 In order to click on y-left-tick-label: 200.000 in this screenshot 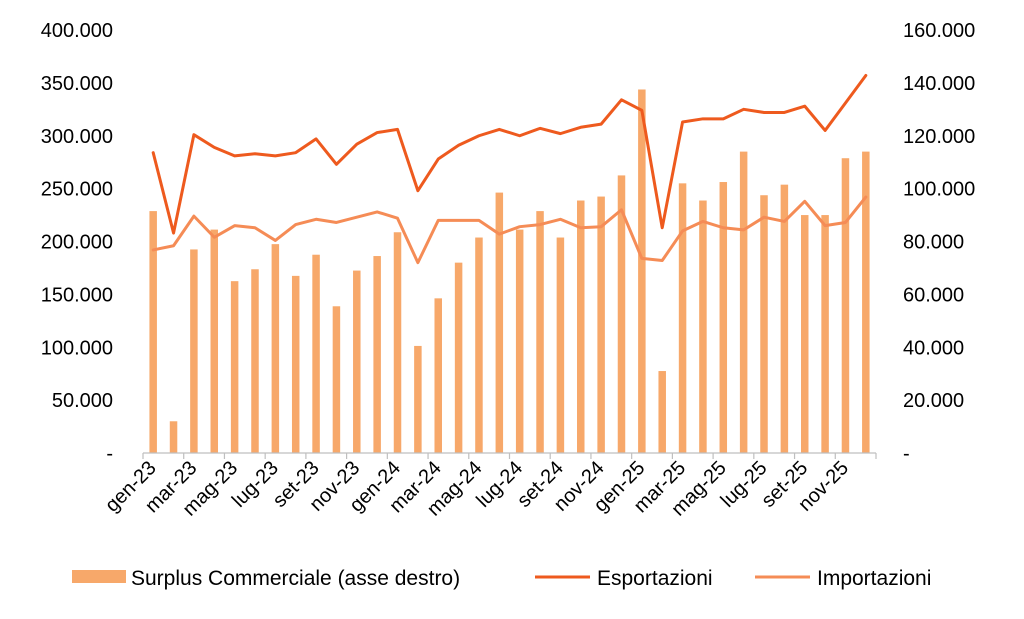, I will do `click(77, 243)`.